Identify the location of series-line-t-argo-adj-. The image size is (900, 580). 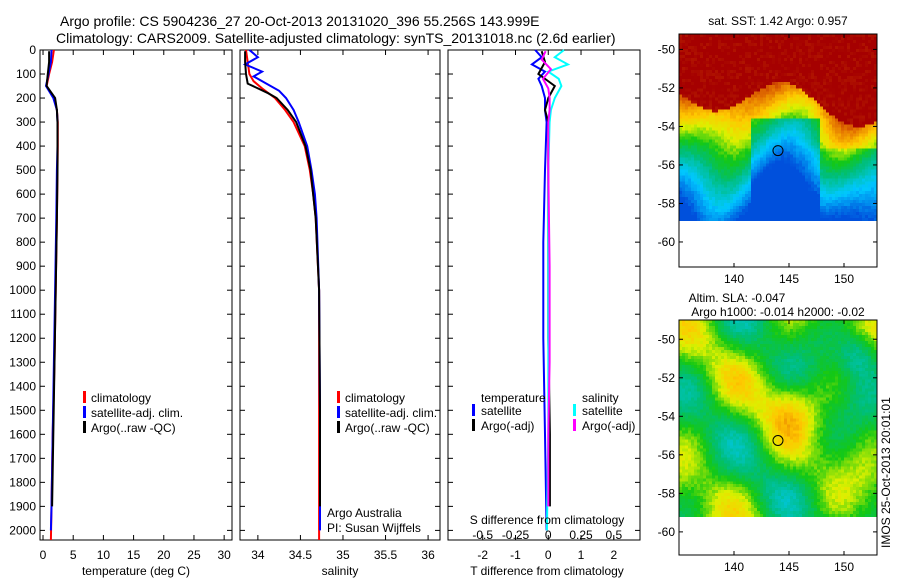
(547, 278).